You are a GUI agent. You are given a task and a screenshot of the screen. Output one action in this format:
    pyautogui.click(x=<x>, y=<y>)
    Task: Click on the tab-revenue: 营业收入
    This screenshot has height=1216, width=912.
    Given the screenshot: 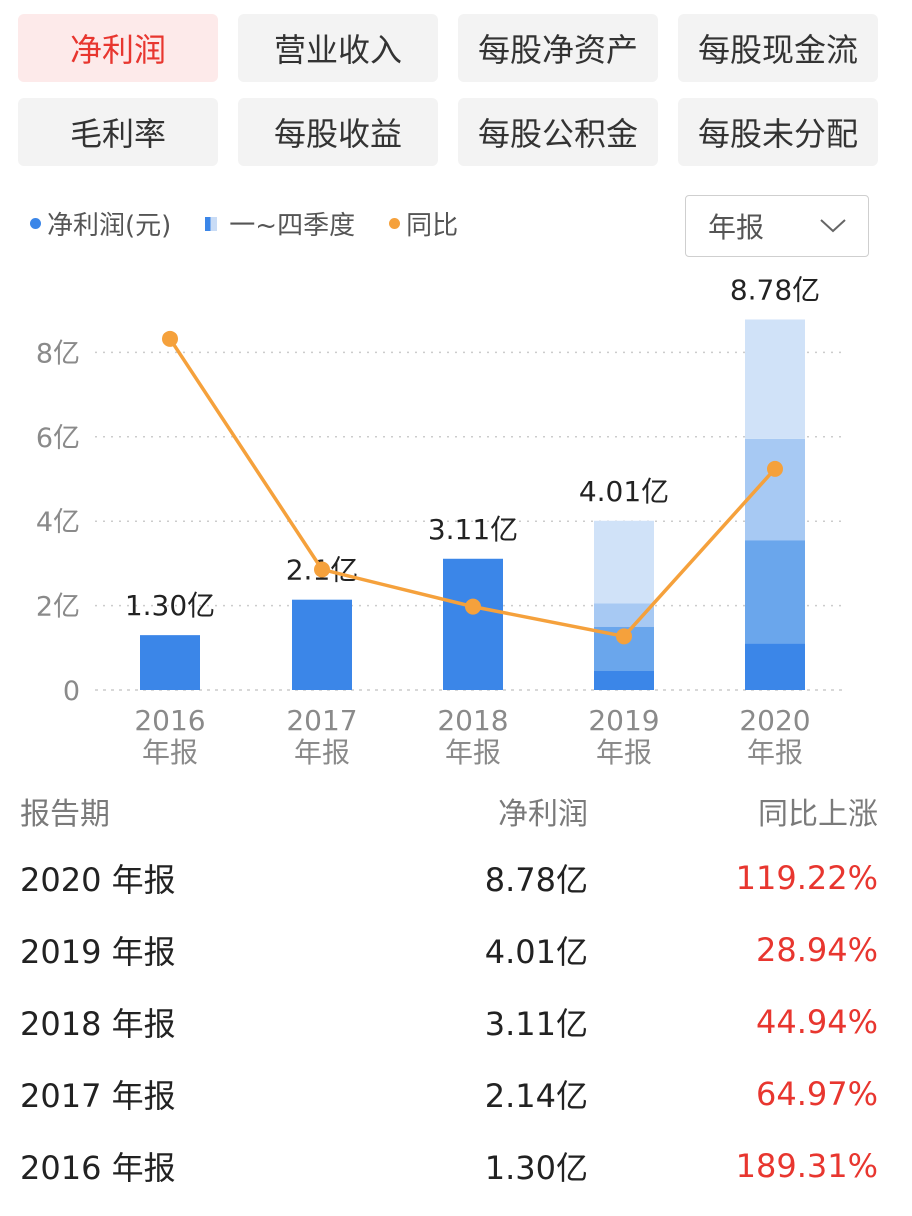 What is the action you would take?
    pyautogui.click(x=338, y=48)
    